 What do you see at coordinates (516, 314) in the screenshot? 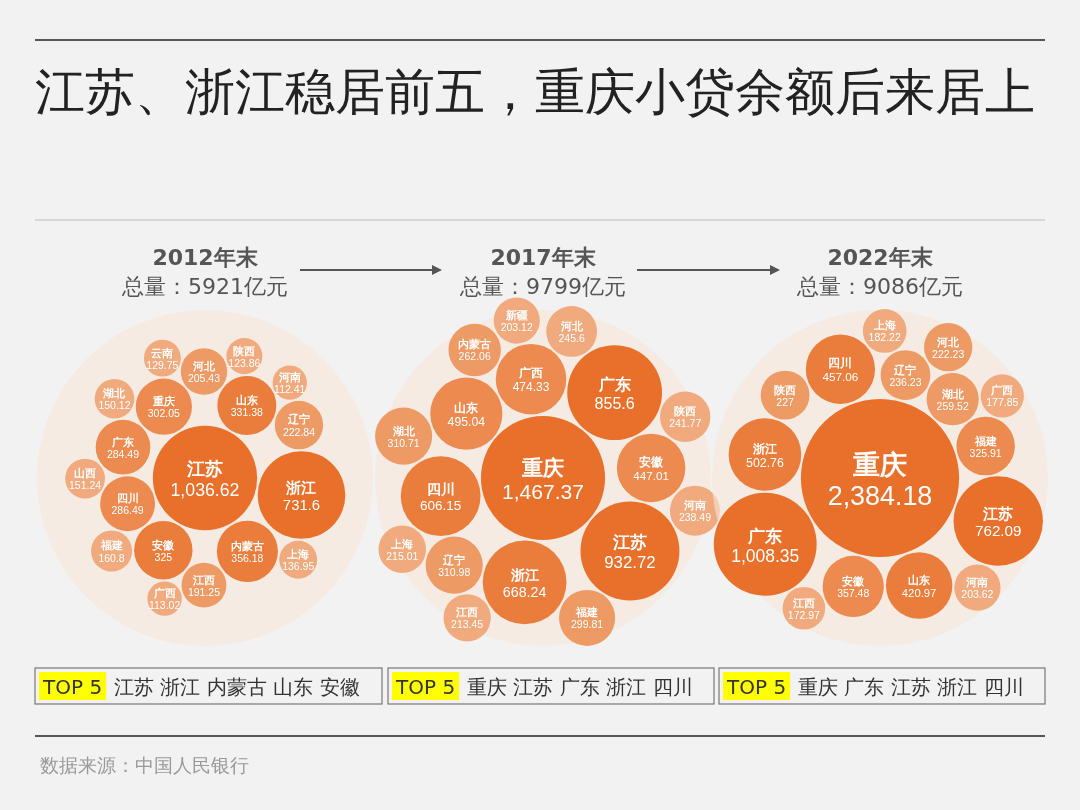
I see `category-label: 新疆` at bounding box center [516, 314].